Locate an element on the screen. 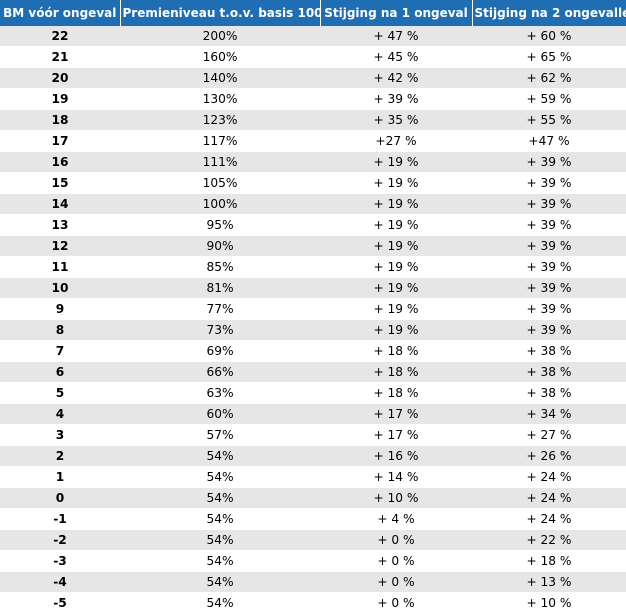 Image resolution: width=626 pixels, height=614 pixels. premium-level-cell: 140% is located at coordinates (220, 78).